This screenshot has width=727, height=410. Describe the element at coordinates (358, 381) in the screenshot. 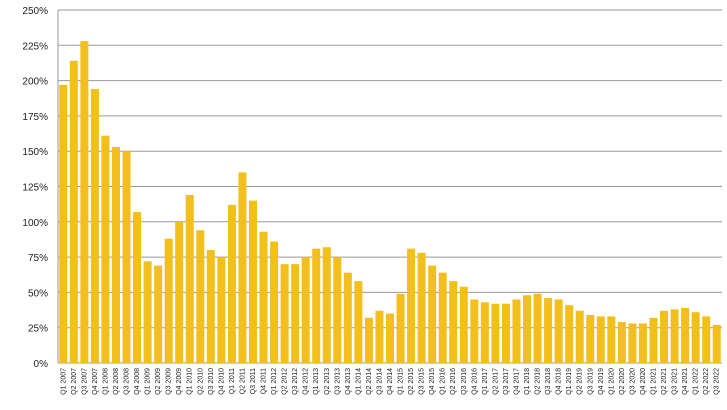

I see `x-tick-label: Q1 2014` at that location.